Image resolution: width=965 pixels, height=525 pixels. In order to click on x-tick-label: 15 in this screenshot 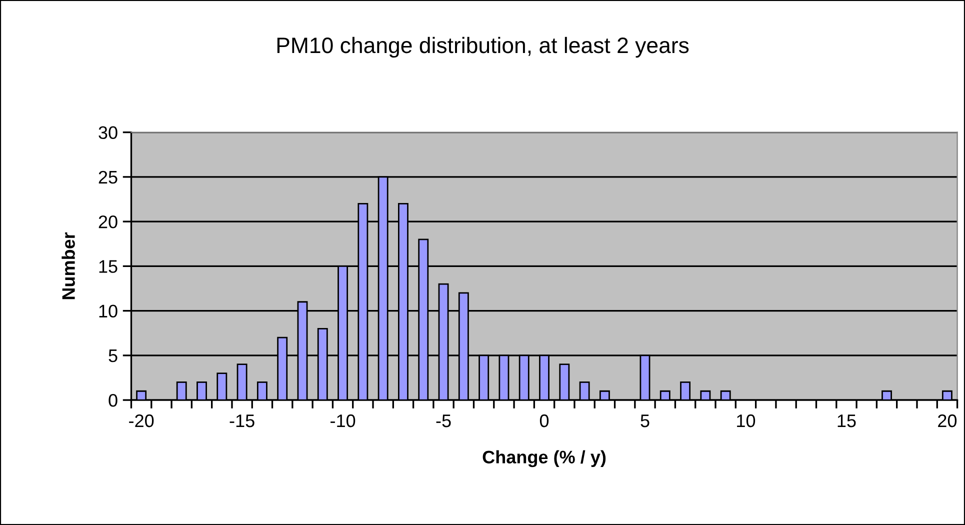, I will do `click(847, 421)`.